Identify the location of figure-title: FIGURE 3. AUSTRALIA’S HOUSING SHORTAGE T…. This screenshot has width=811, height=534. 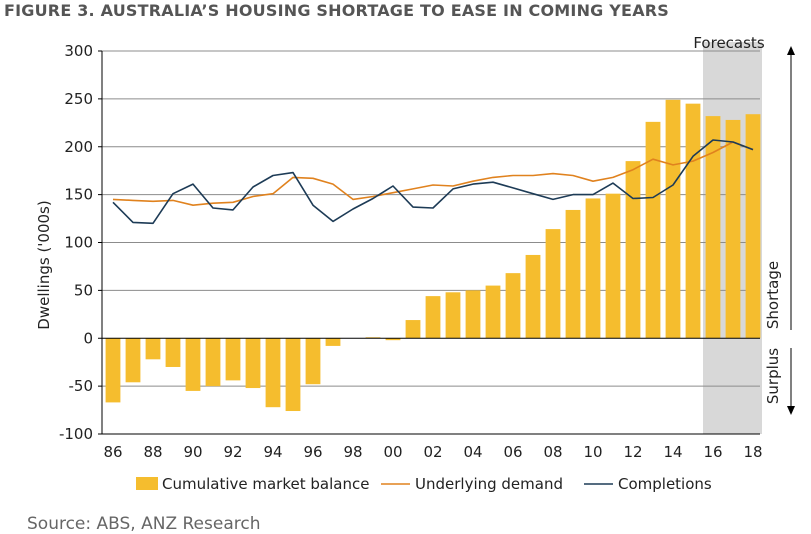
(337, 10).